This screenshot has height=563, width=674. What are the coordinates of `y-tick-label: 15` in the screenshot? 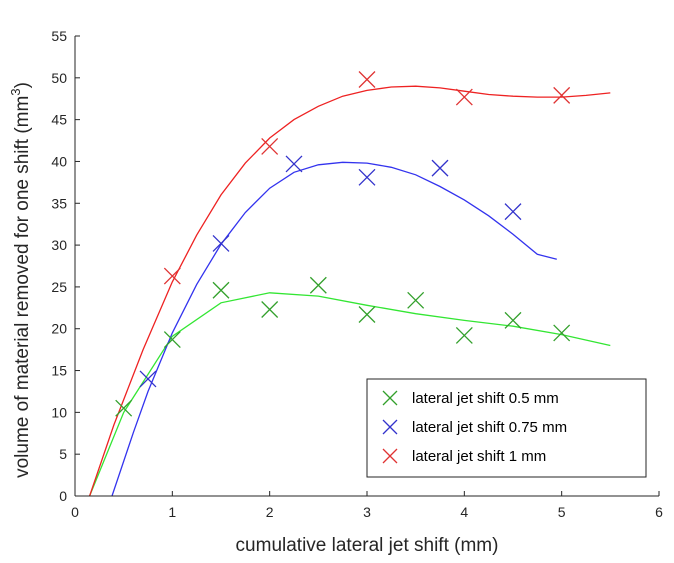 It's located at (59, 371).